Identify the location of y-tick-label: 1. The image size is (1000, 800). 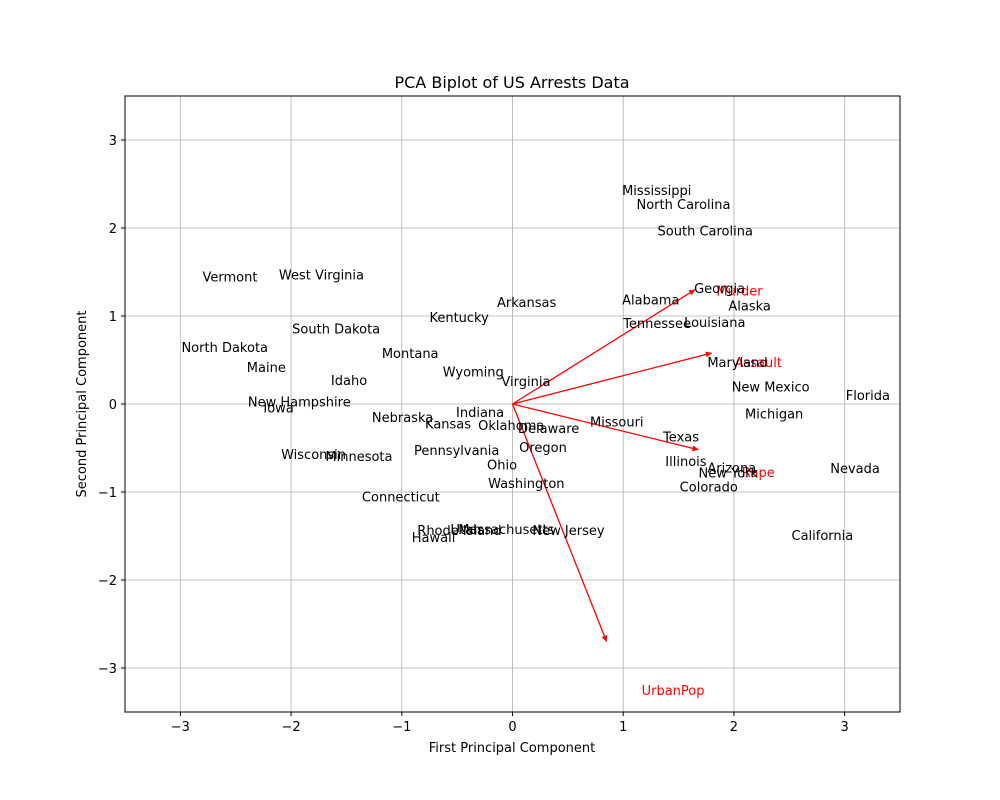
(113, 317).